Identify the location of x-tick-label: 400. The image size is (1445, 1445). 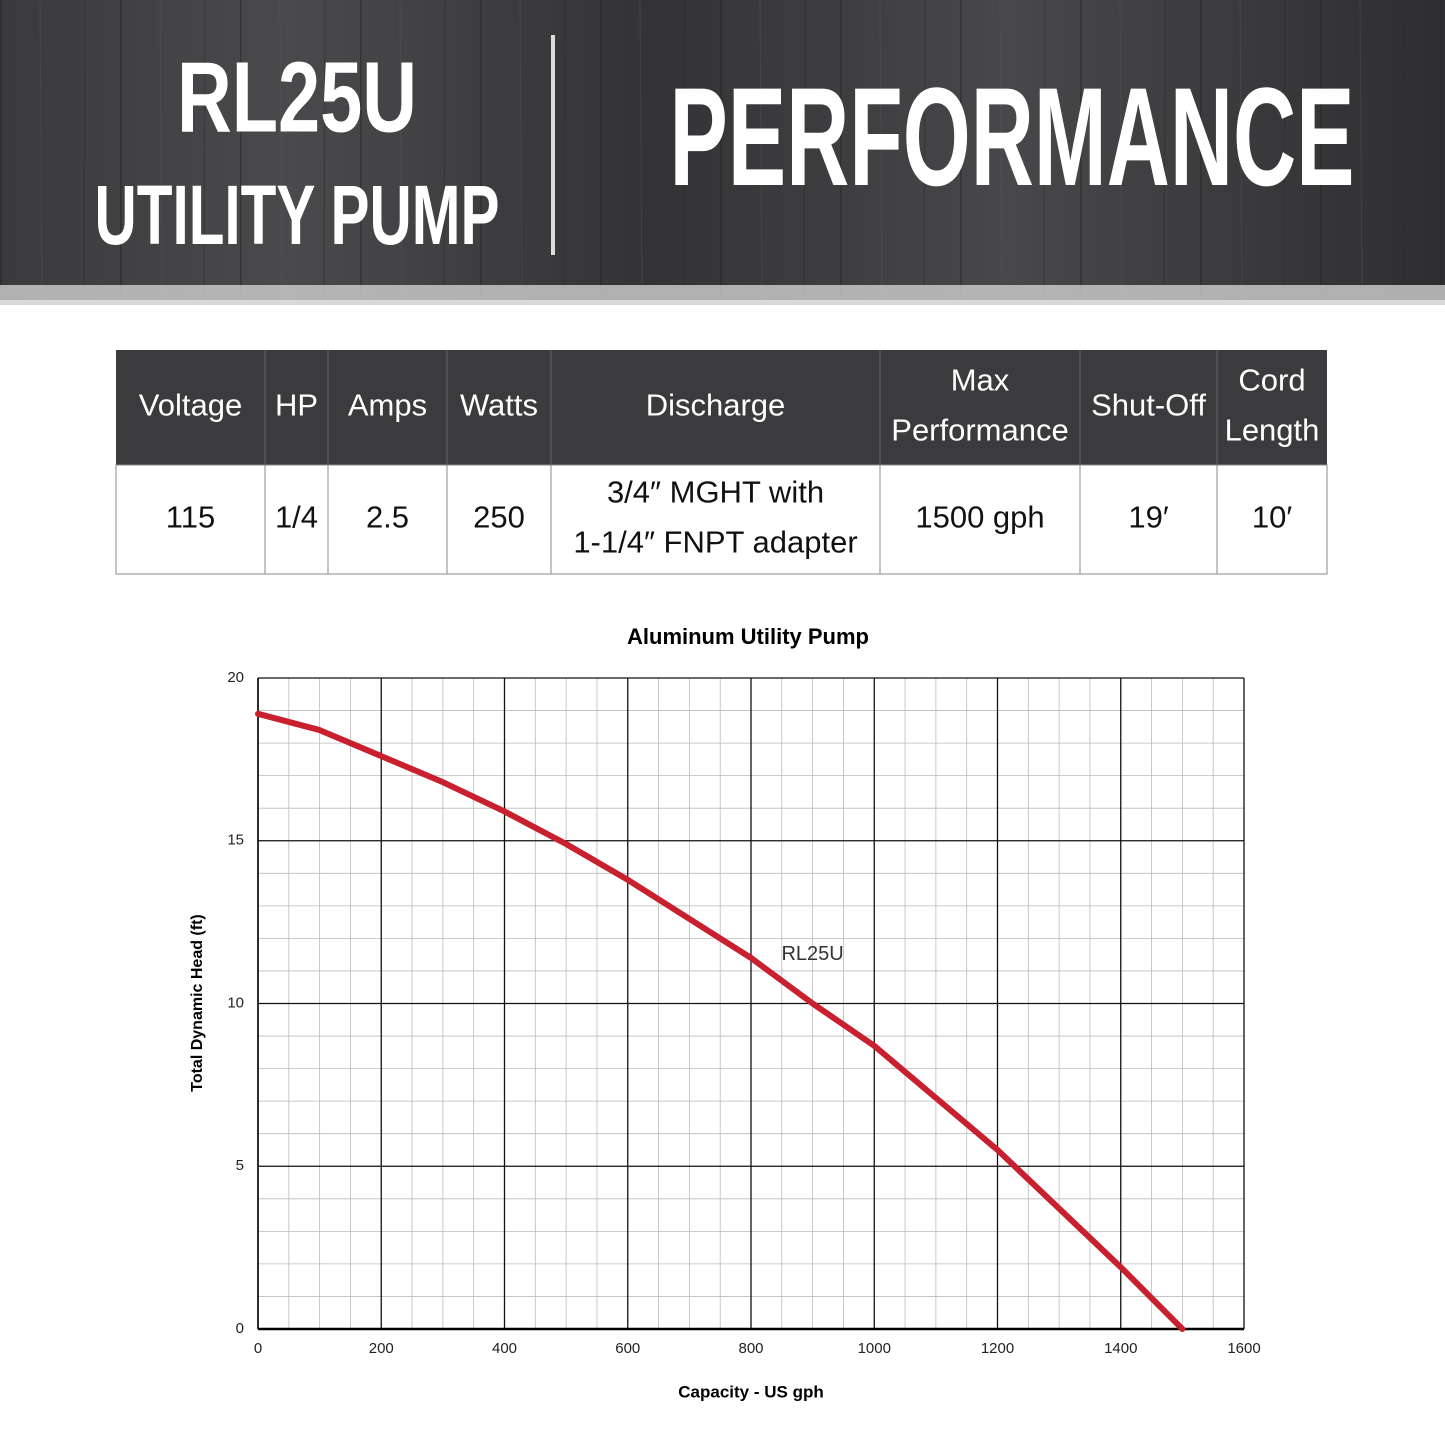
(504, 1348).